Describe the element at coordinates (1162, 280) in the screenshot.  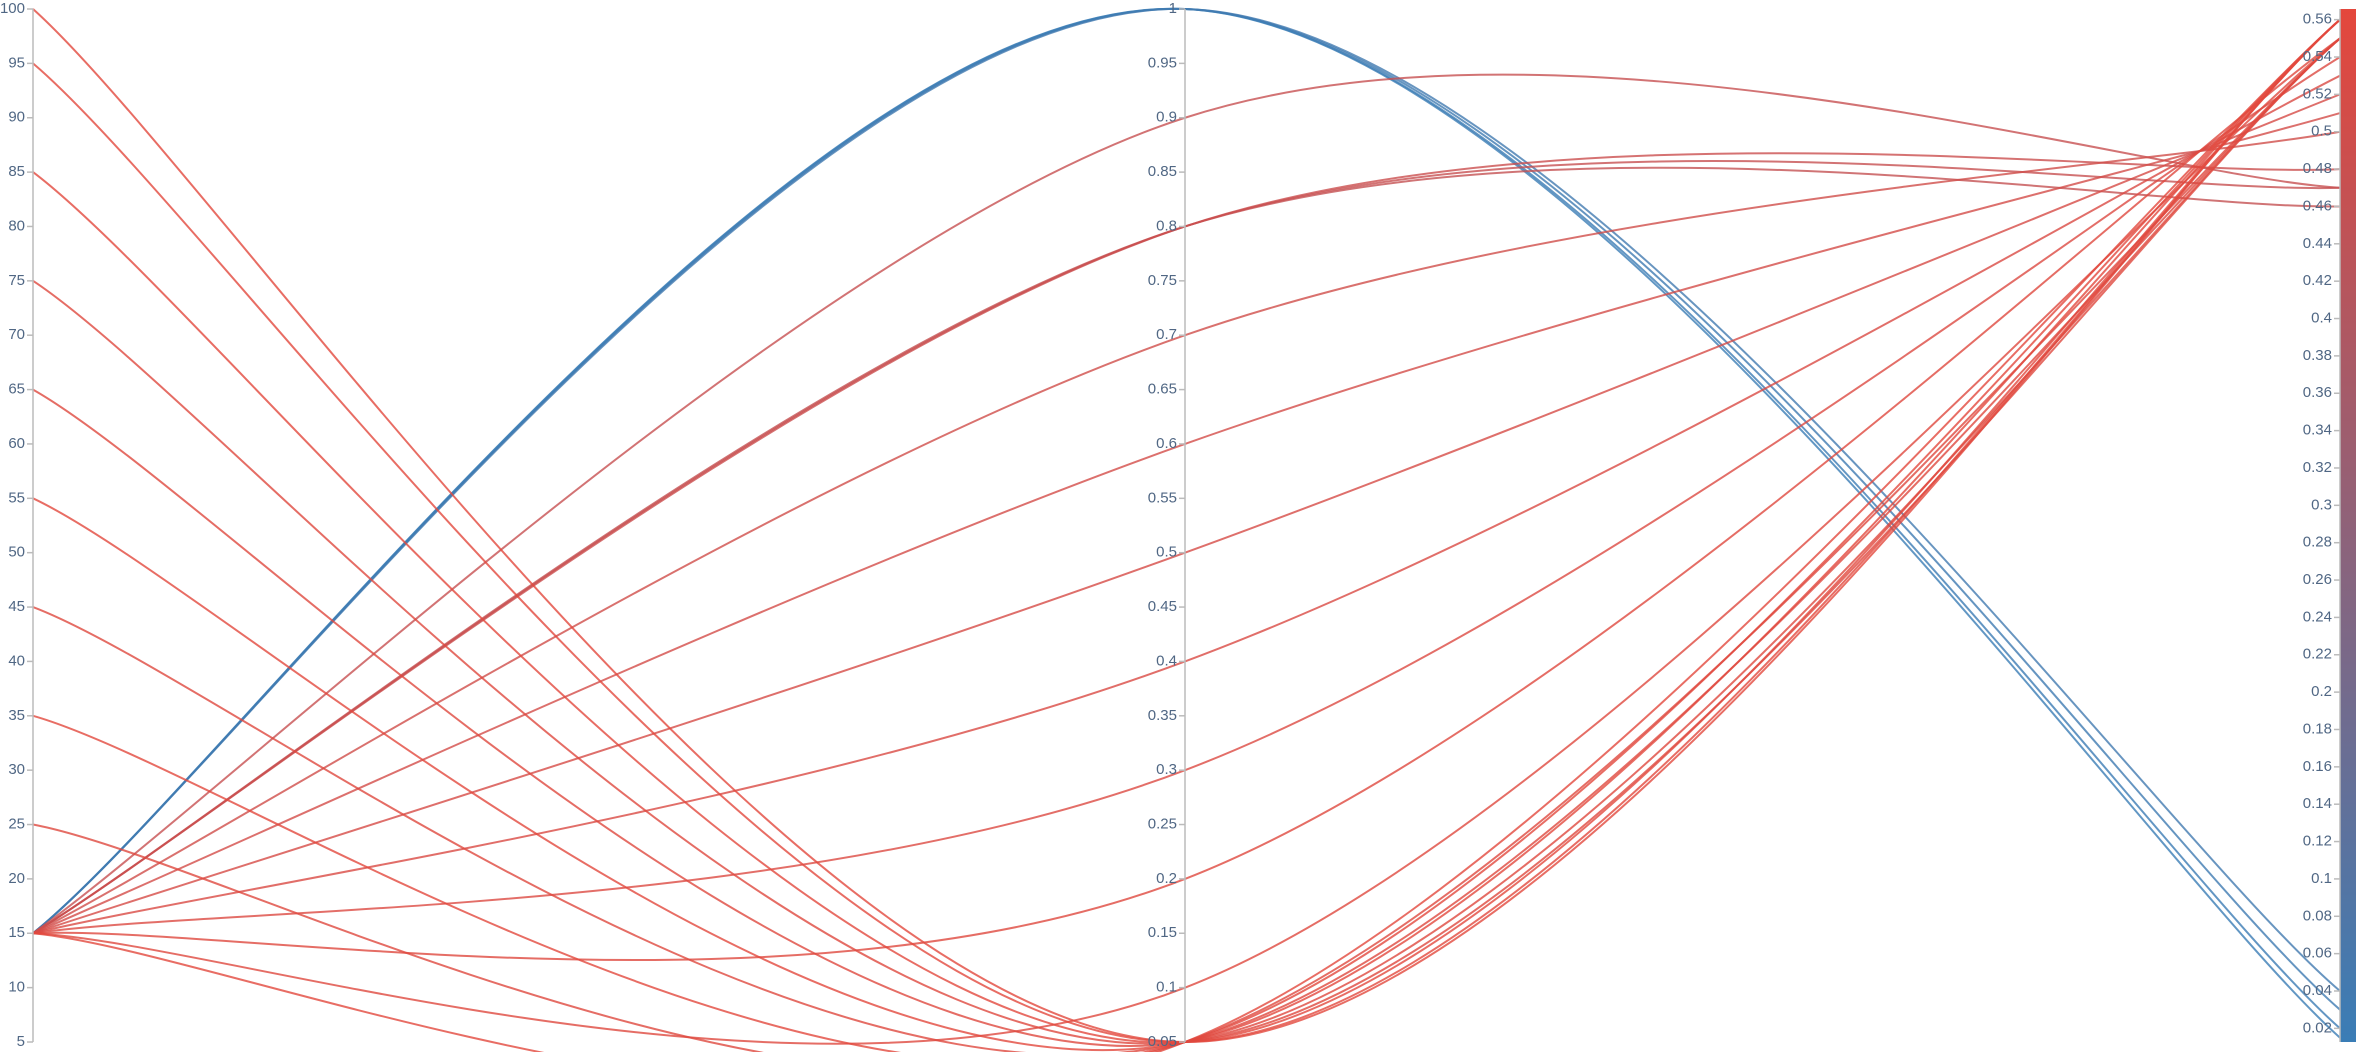
I see `tick-label: 0.75` at that location.